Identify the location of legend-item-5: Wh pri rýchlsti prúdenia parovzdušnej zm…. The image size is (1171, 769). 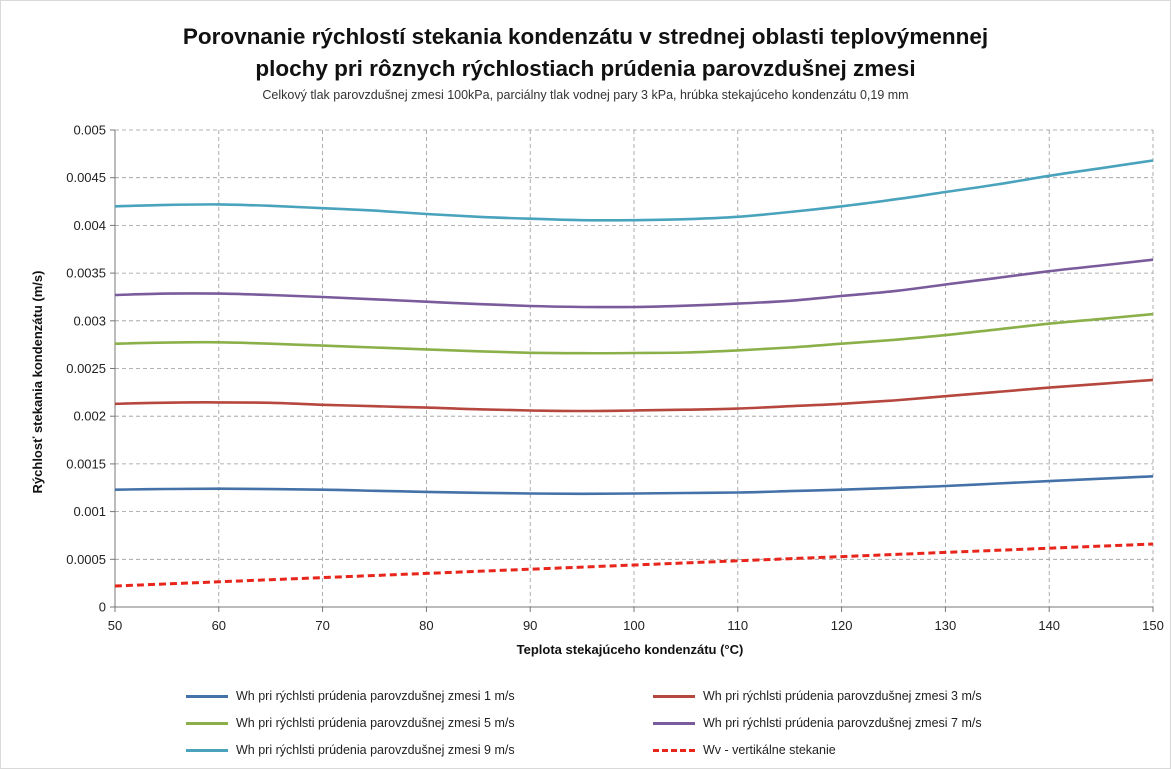
(350, 750).